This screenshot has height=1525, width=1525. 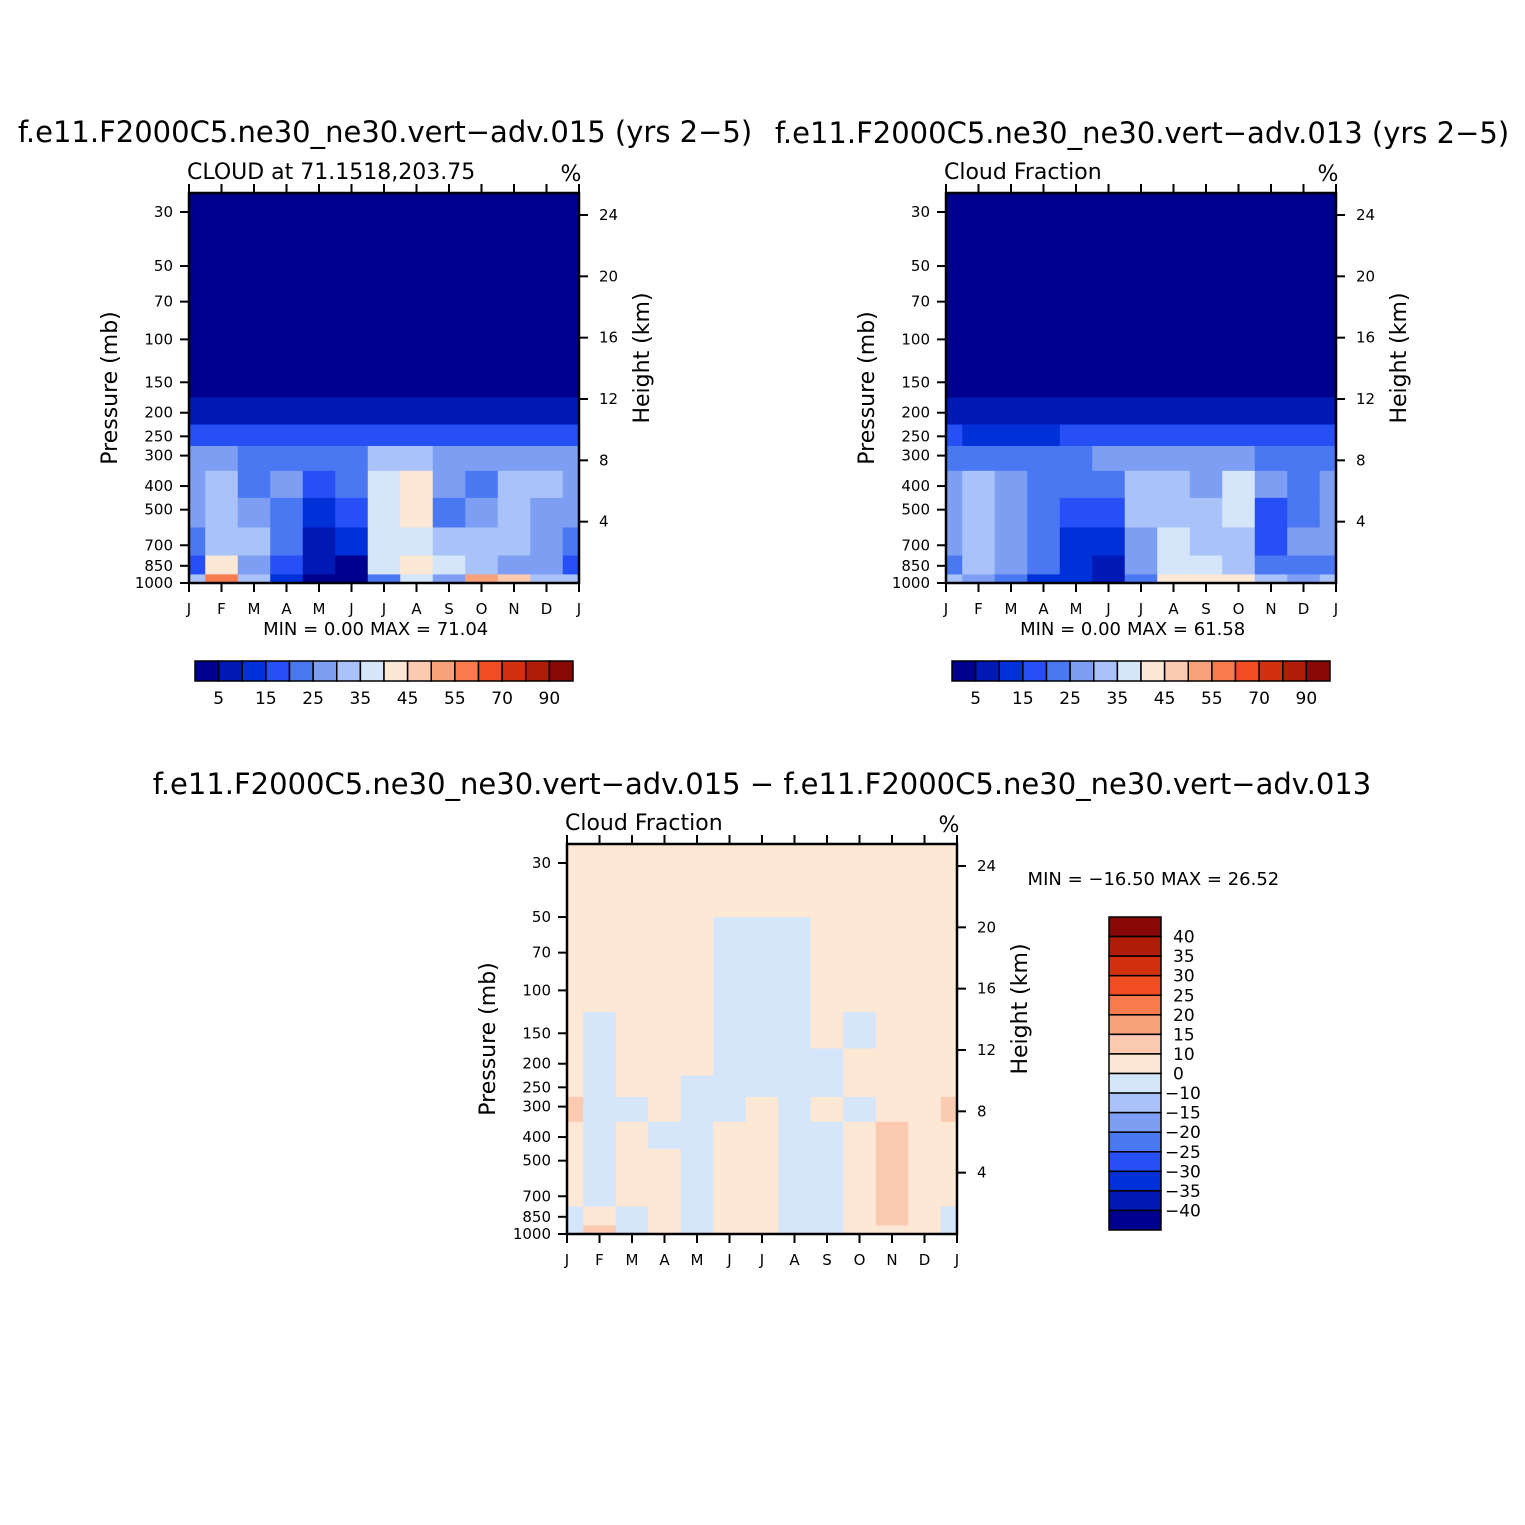 What do you see at coordinates (1365, 276) in the screenshot?
I see `y2-tick-label: 20` at bounding box center [1365, 276].